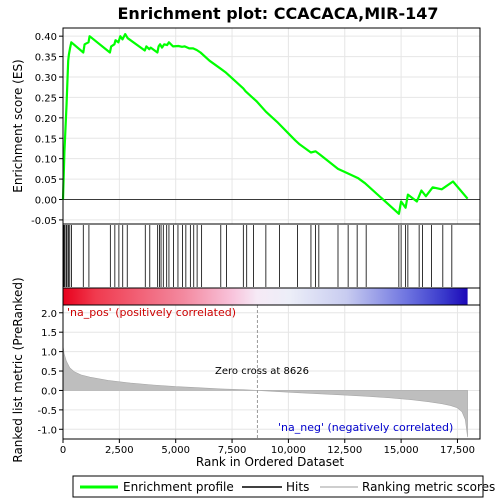  What do you see at coordinates (232, 450) in the screenshot?
I see `x-tick-label: 7,500` at bounding box center [232, 450].